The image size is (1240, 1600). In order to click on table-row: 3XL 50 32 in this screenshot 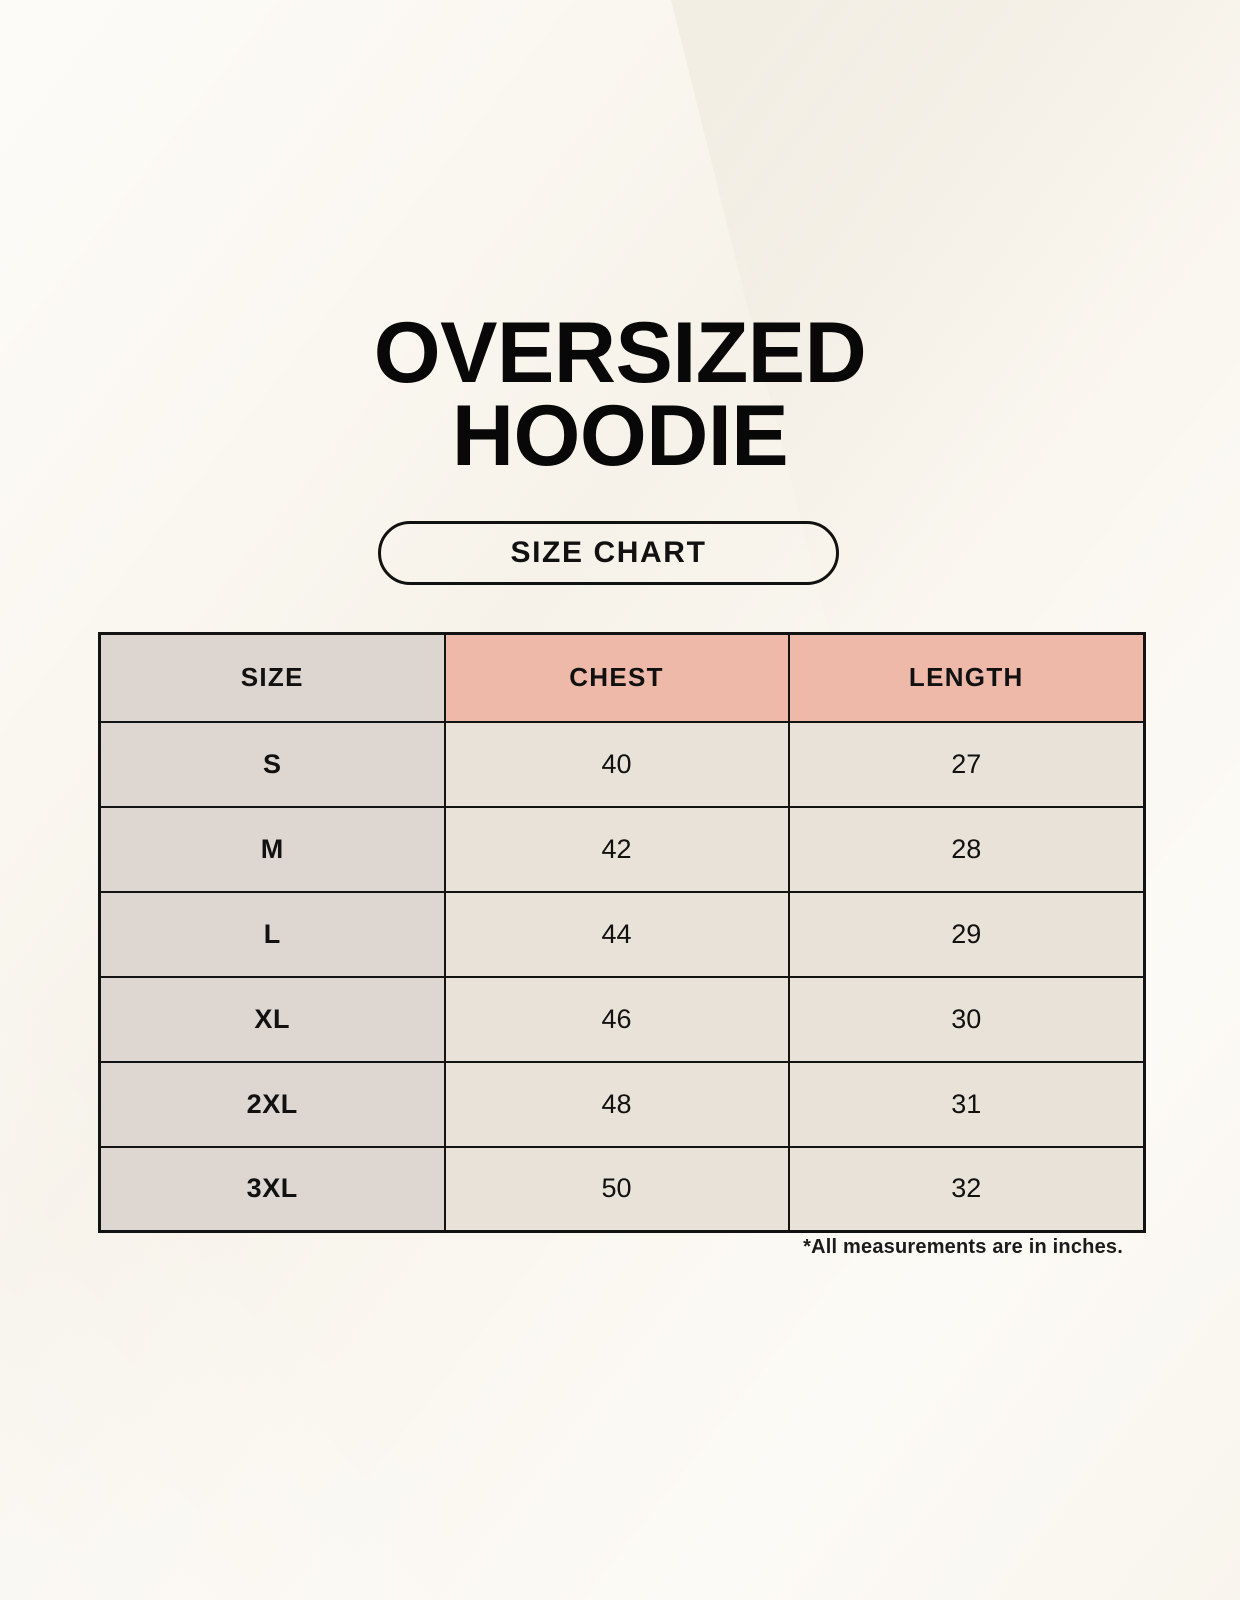, I will do `click(622, 1189)`.